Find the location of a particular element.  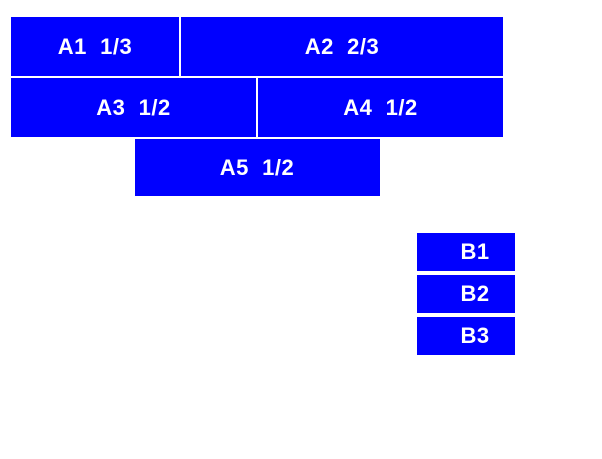

stack-container: B1 B2 B3 is located at coordinates (466, 294).